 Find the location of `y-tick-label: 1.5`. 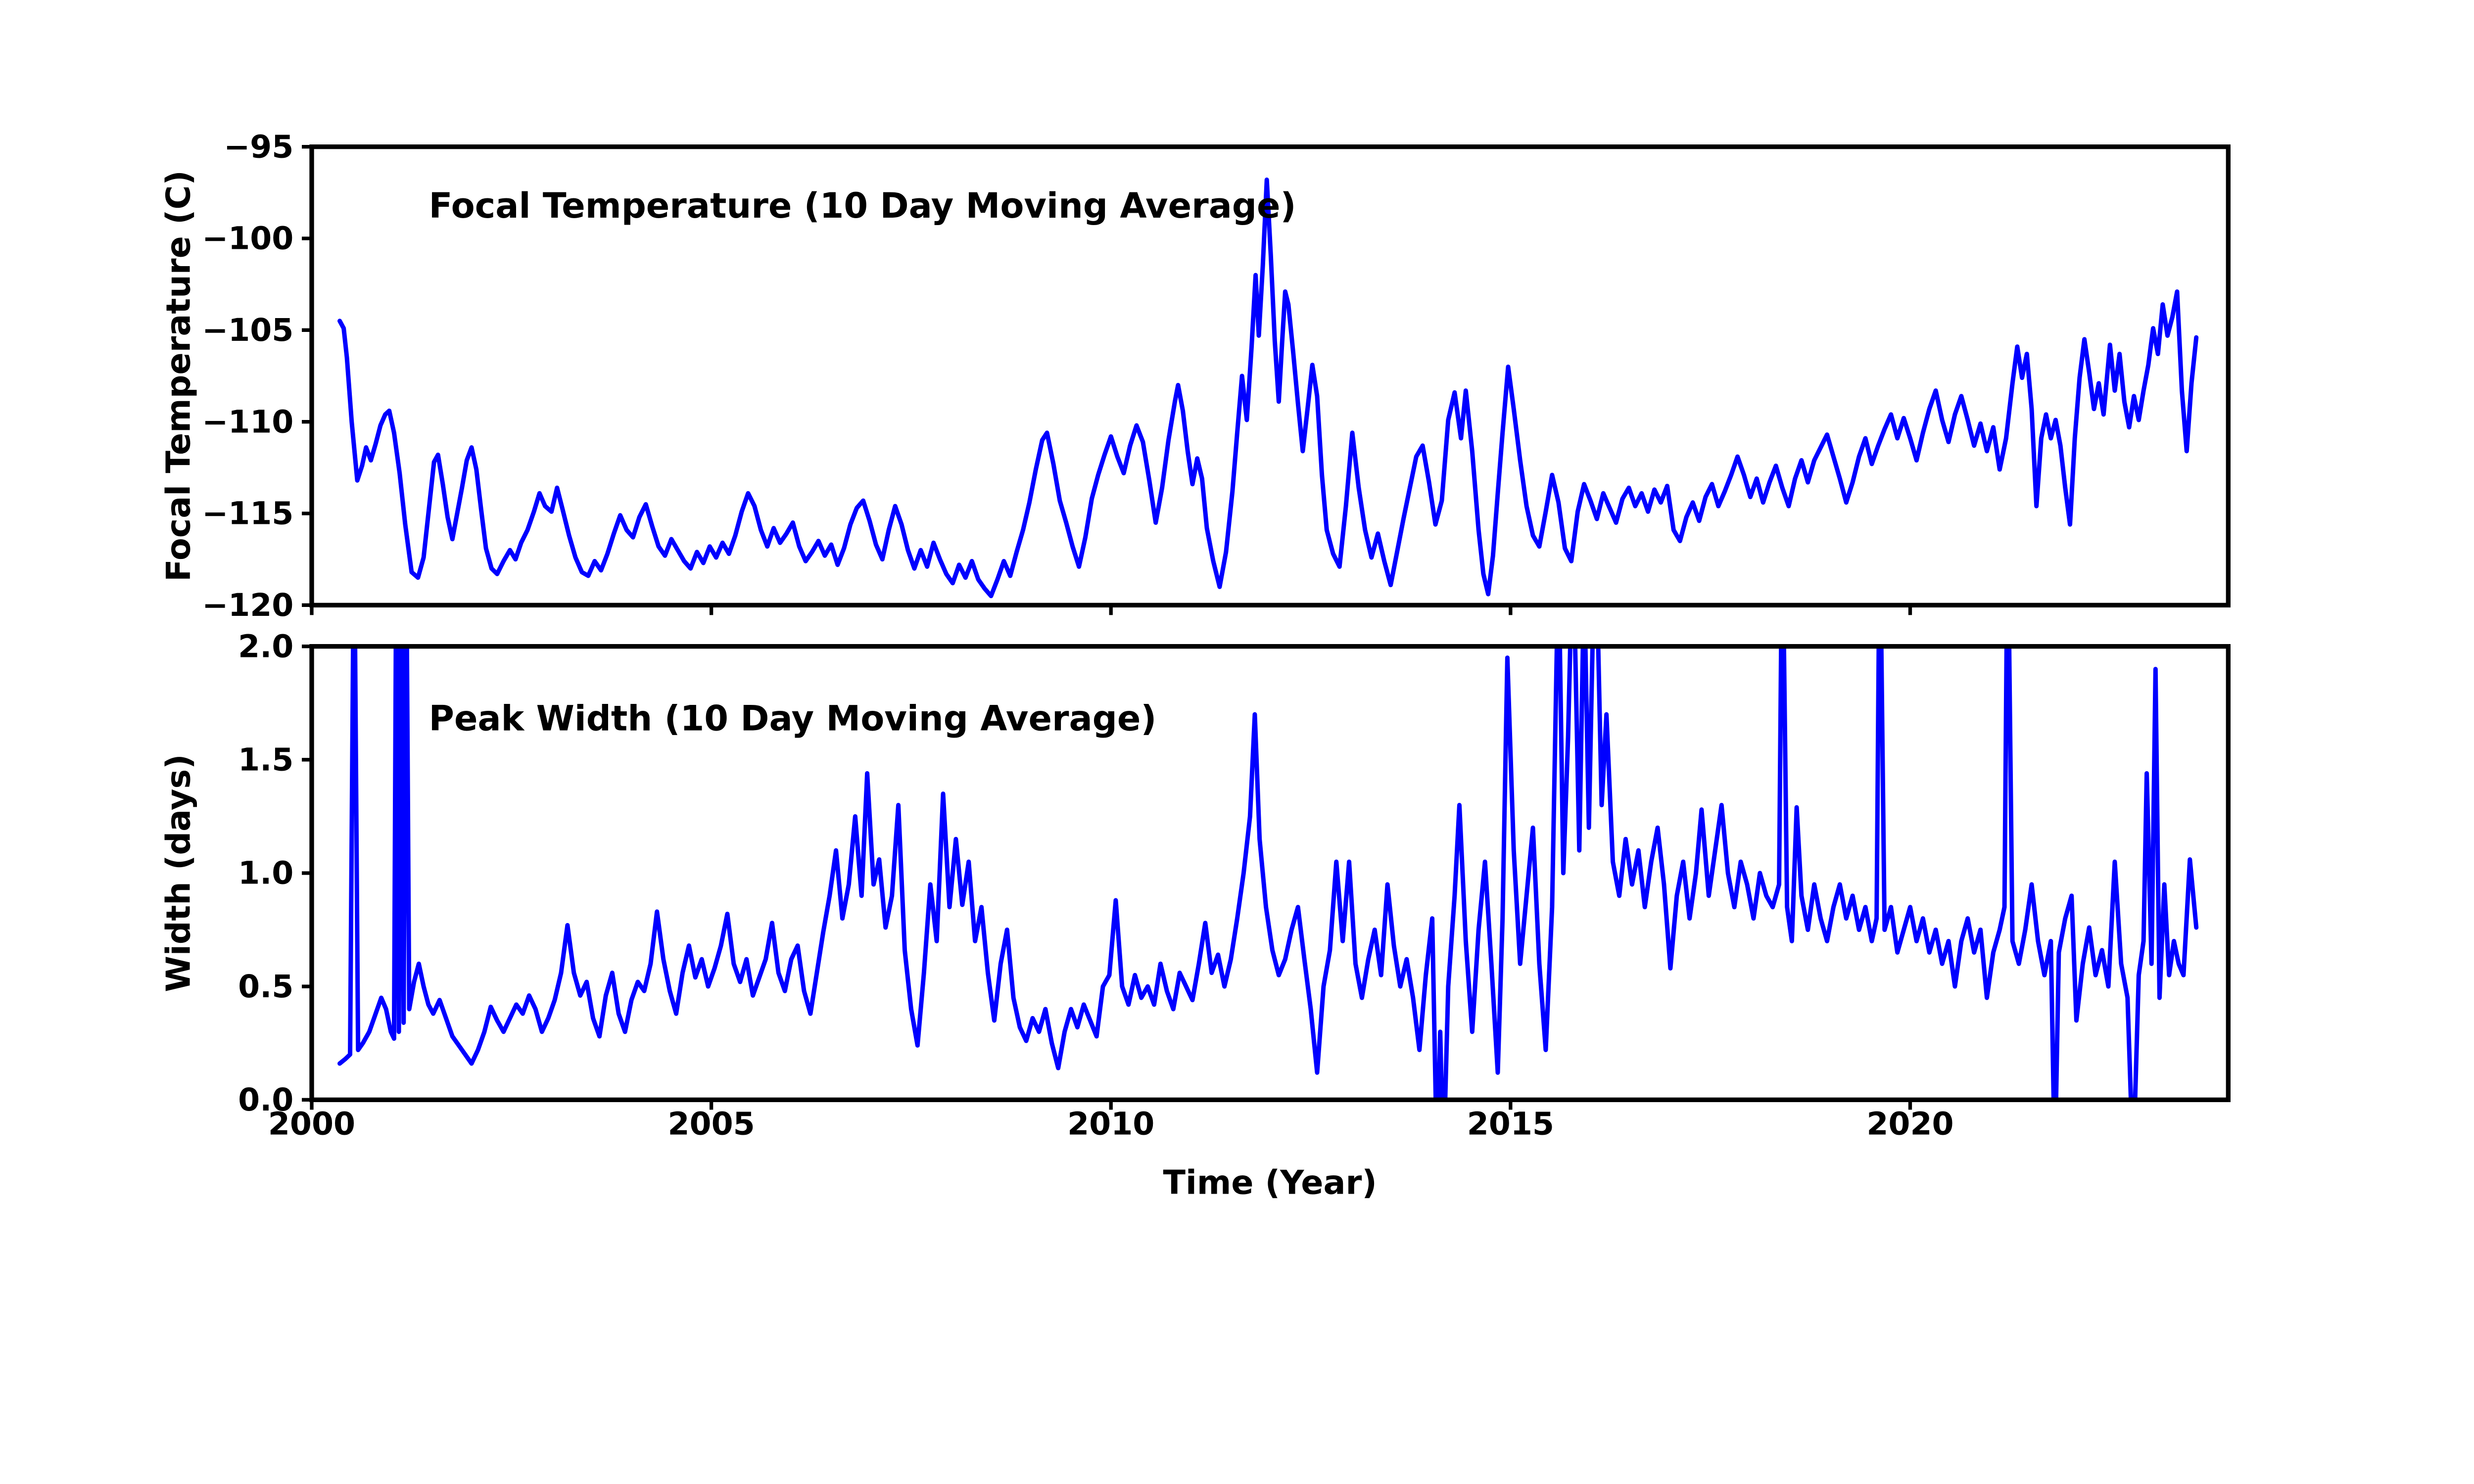

y-tick-label: 1.5 is located at coordinates (265, 760).